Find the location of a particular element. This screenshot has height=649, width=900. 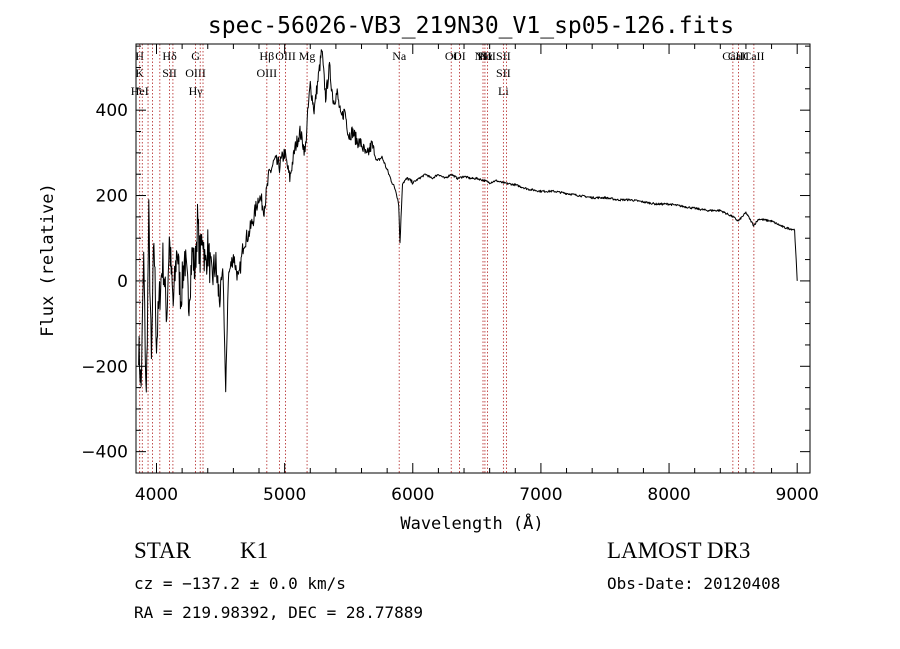

y-tick-label: −400 is located at coordinates (104, 453).